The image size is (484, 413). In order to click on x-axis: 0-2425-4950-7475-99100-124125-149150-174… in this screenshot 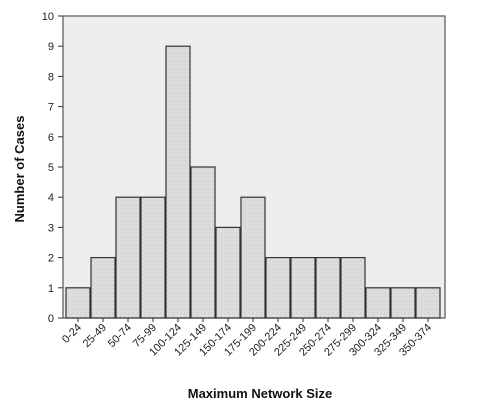, I will do `click(247, 338)`.